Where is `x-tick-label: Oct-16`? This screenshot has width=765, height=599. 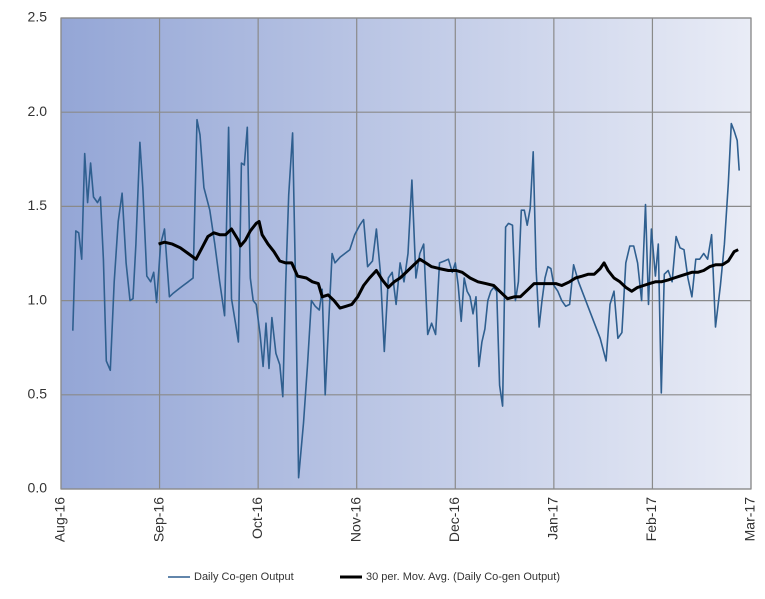 x-tick-label: Oct-16 is located at coordinates (257, 518).